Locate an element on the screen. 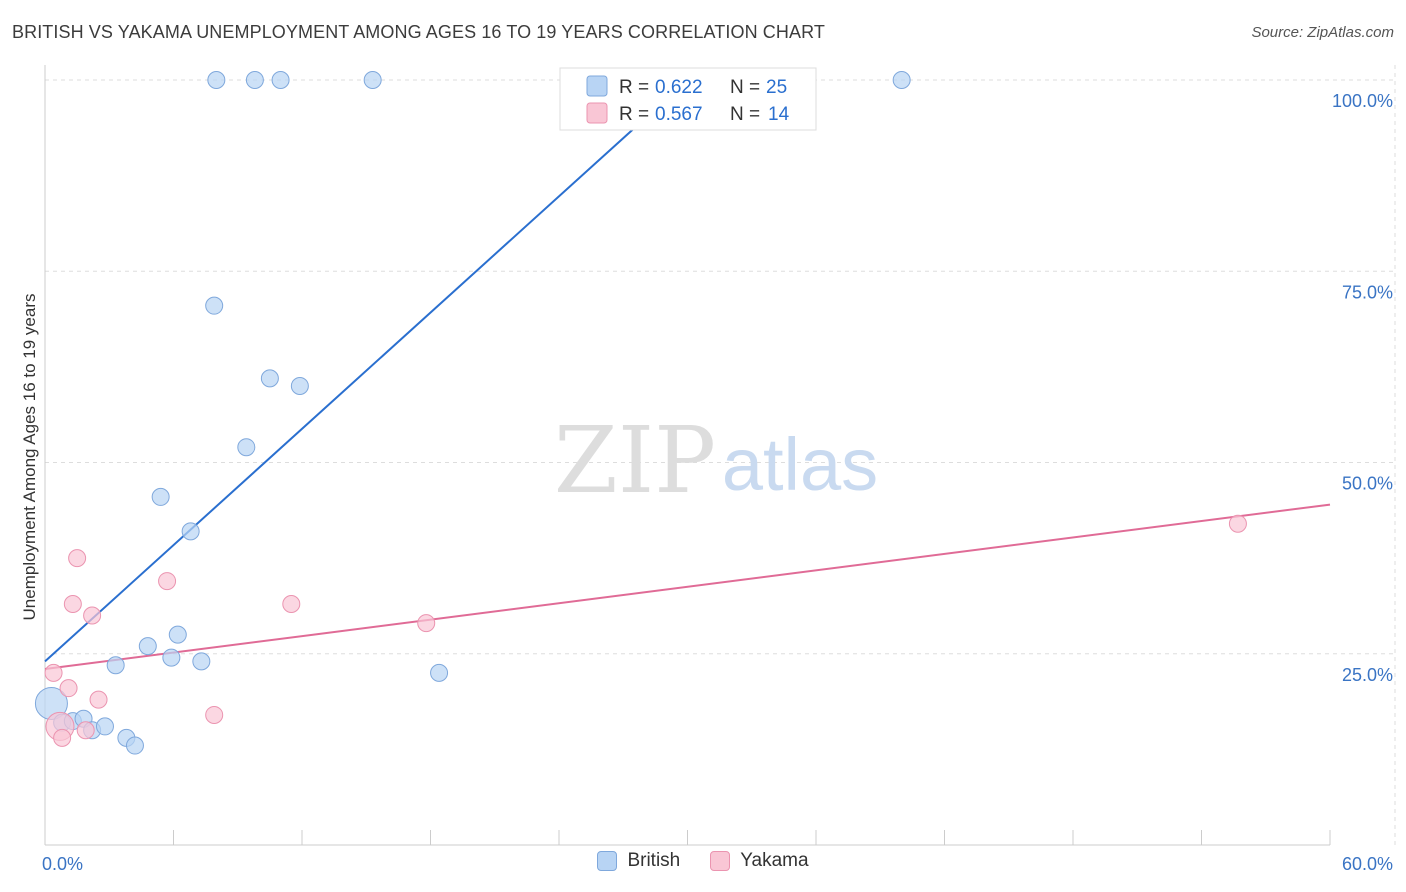 The height and width of the screenshot is (892, 1406). y-tick-label-100: 100.0% is located at coordinates (1362, 101).